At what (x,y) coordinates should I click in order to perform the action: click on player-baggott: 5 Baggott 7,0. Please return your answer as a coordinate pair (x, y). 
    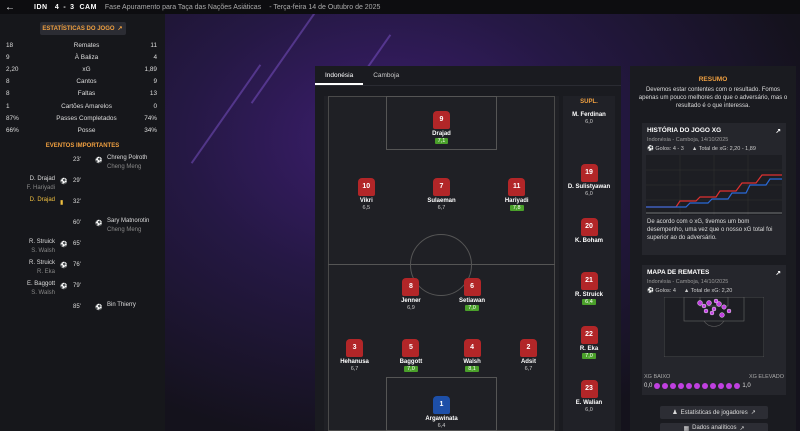
    Looking at the image, I should click on (411, 355).